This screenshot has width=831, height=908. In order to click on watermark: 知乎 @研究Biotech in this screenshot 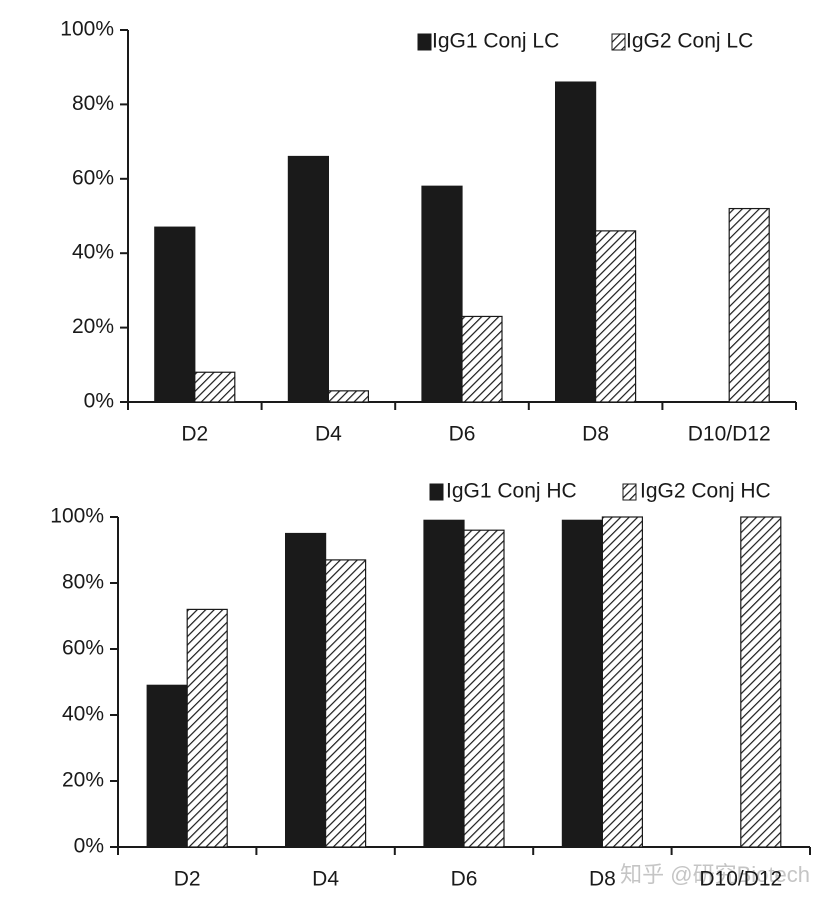, I will do `click(715, 874)`.